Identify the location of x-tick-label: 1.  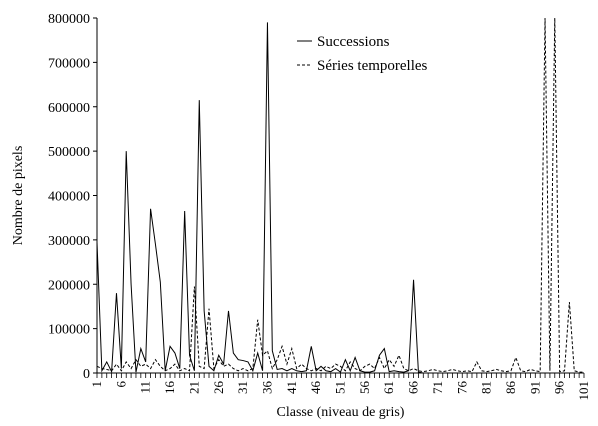
(96, 384).